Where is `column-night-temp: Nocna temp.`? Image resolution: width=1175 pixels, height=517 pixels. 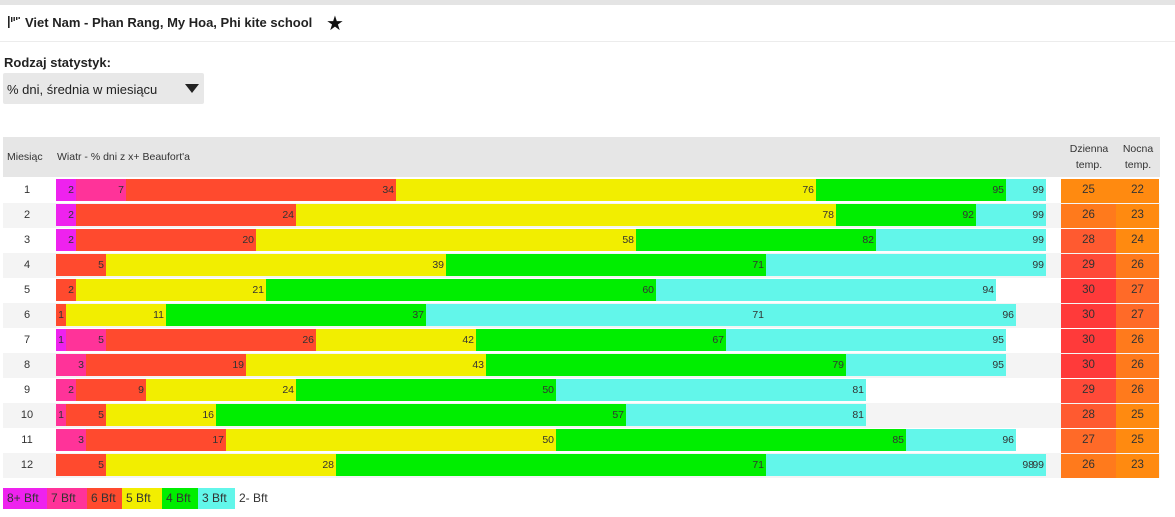 column-night-temp: Nocna temp. is located at coordinates (1138, 157).